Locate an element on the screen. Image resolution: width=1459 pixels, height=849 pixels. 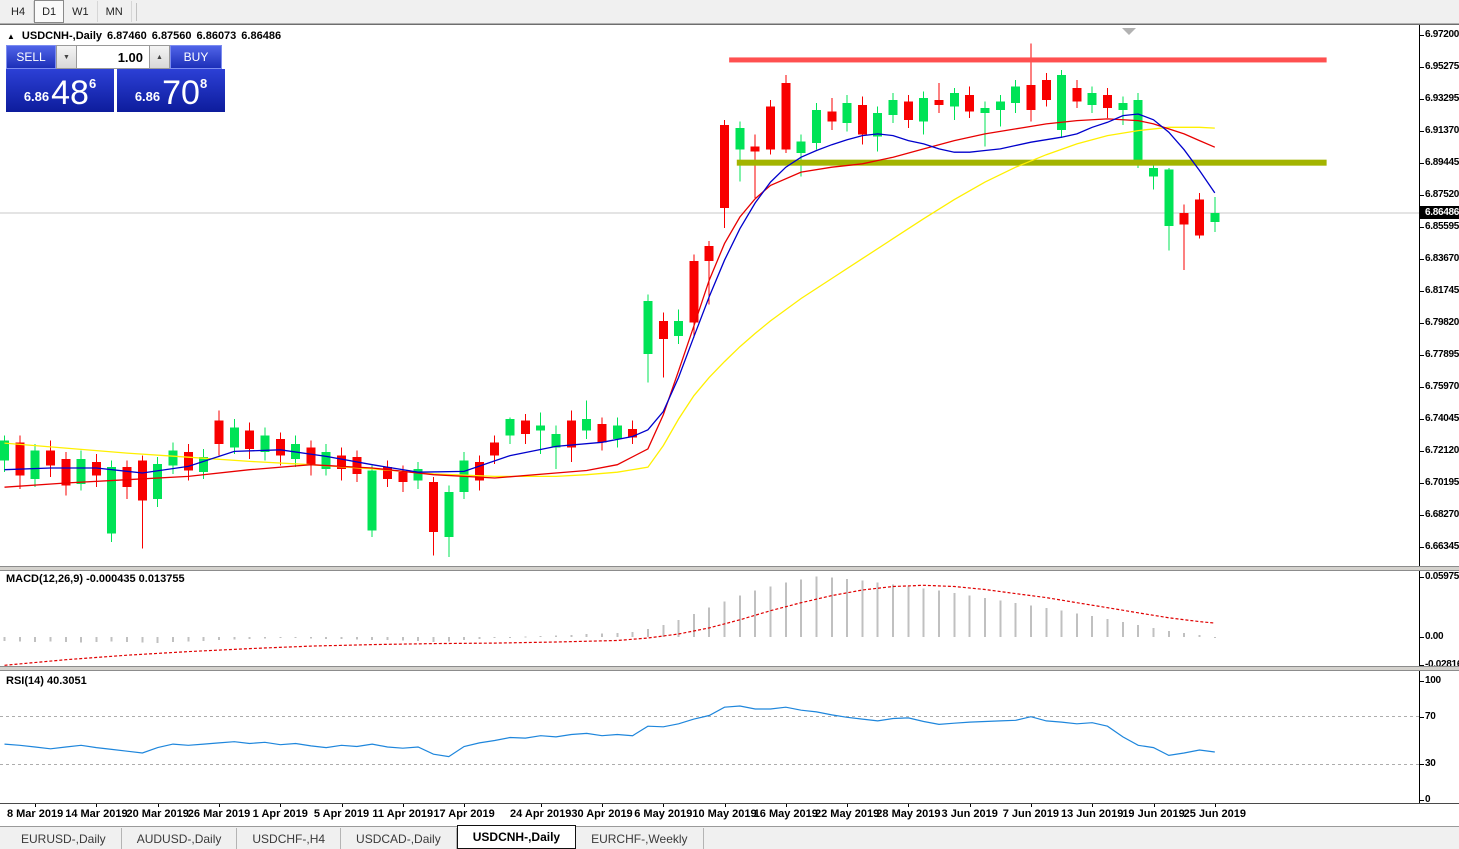
chart-tab-usdcnh: USDCNH-,Daily is located at coordinates (516, 837).